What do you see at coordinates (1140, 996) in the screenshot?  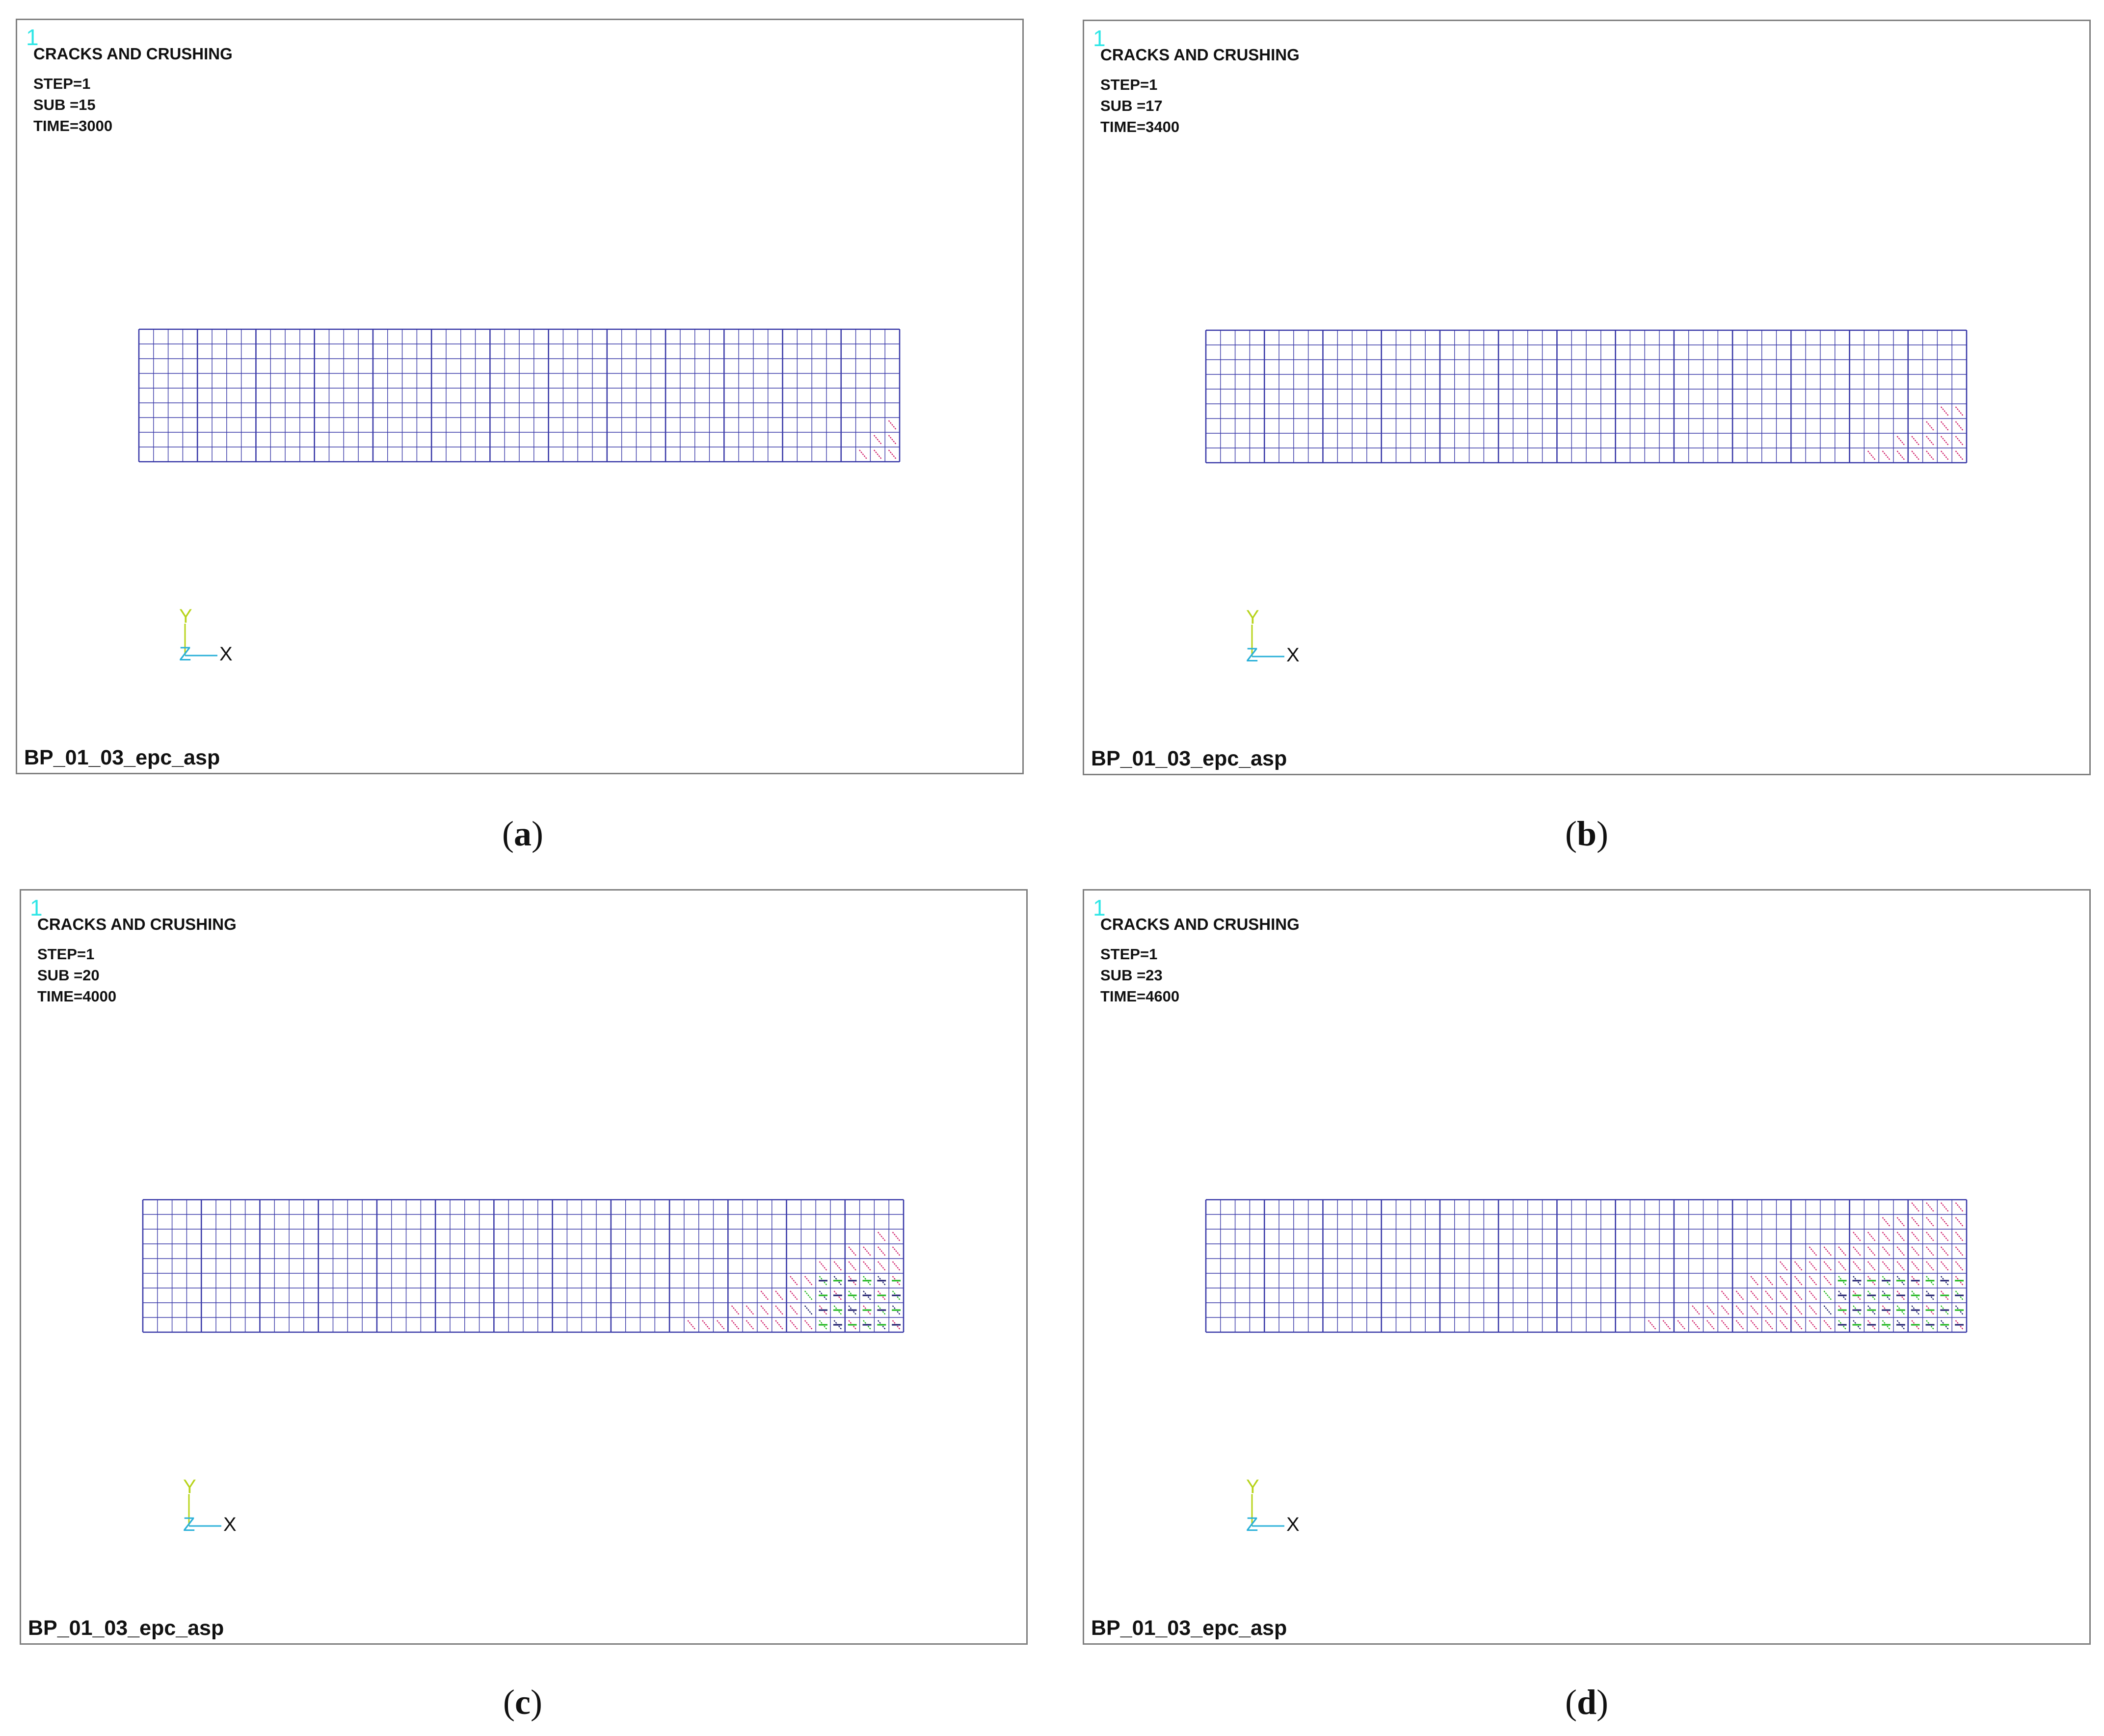 I see `time-label: TIME=4600` at bounding box center [1140, 996].